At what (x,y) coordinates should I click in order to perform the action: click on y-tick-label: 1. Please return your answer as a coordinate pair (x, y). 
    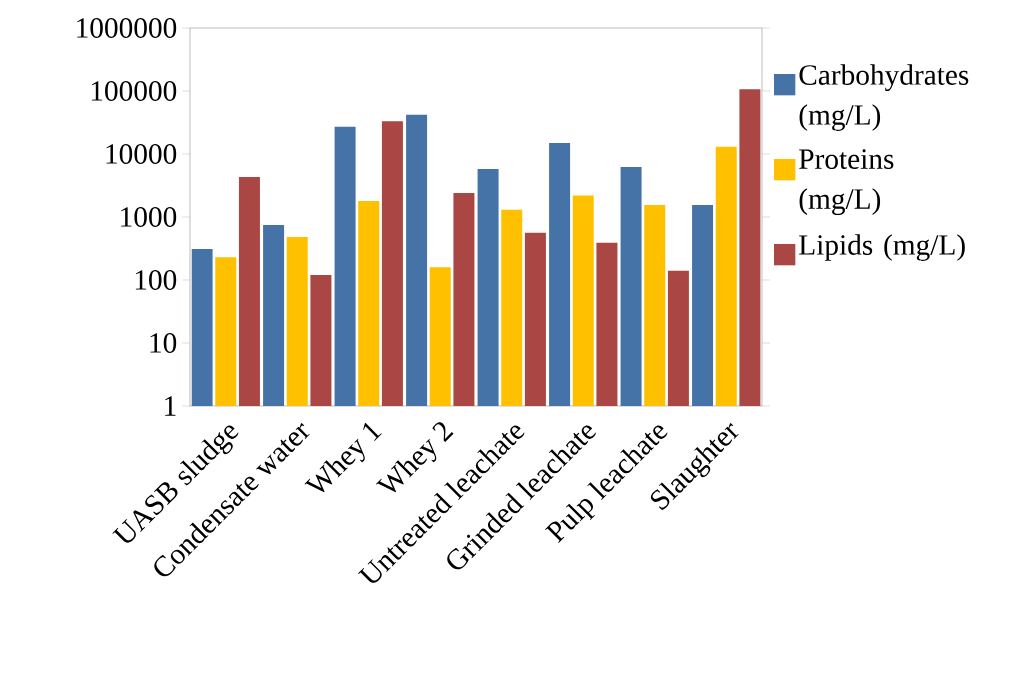
    Looking at the image, I should click on (170, 406).